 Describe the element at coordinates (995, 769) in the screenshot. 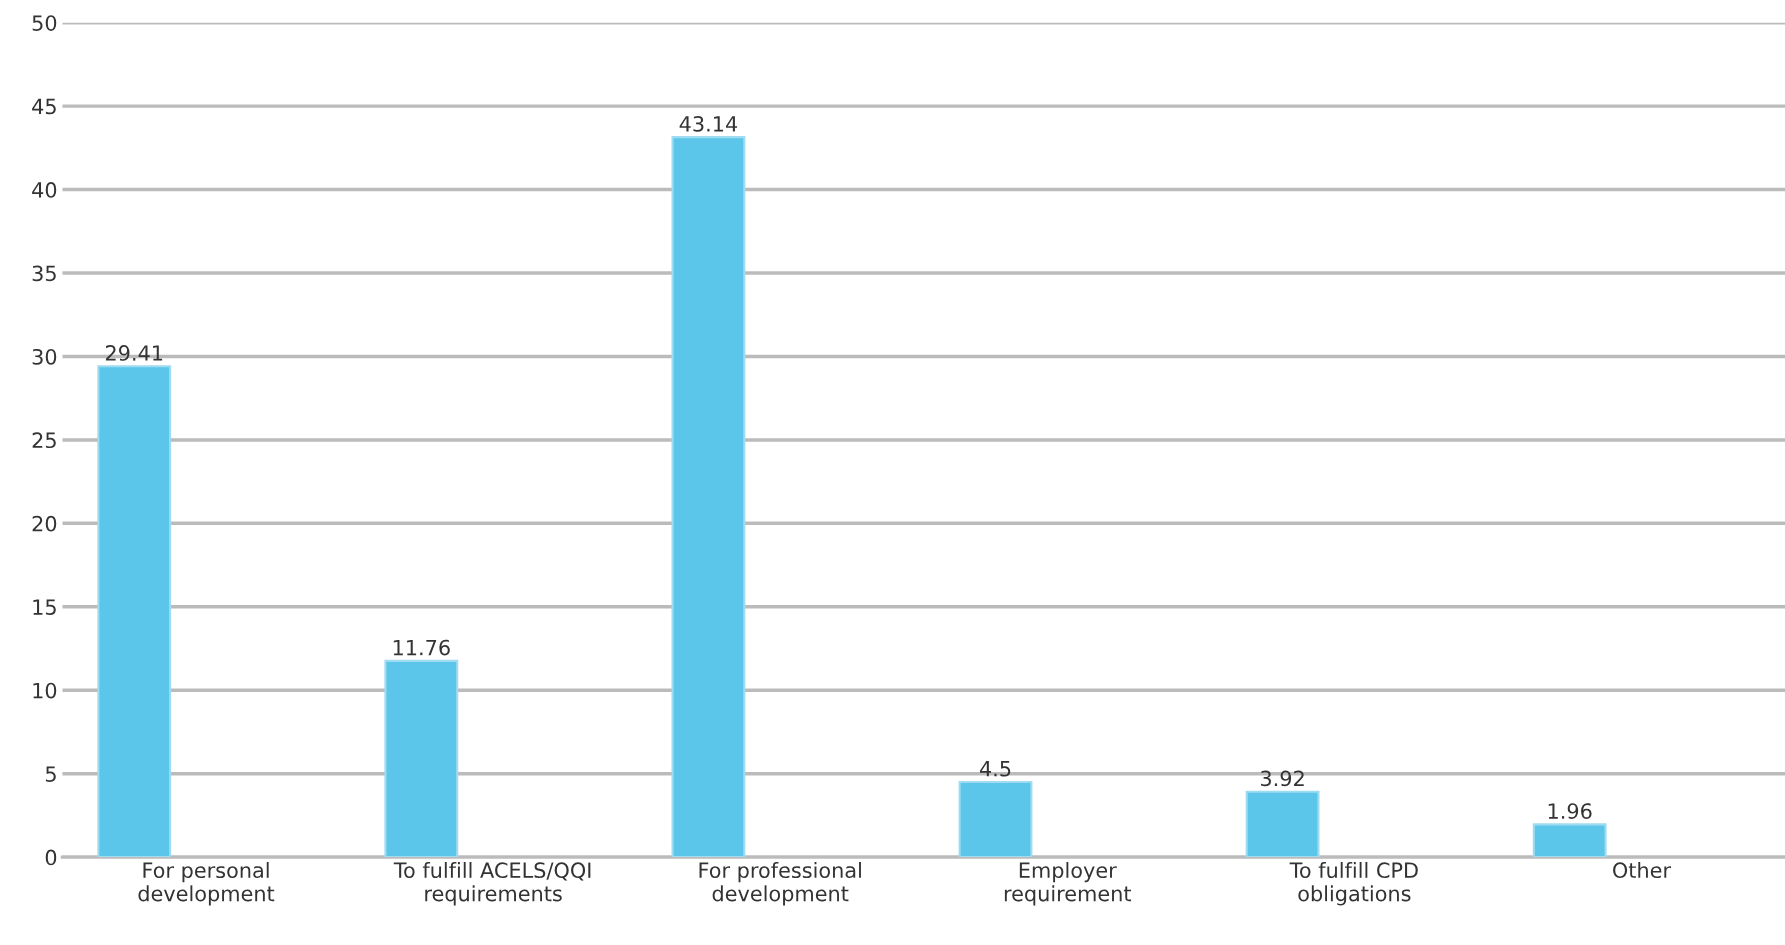

I see `data-label: 4.5` at that location.